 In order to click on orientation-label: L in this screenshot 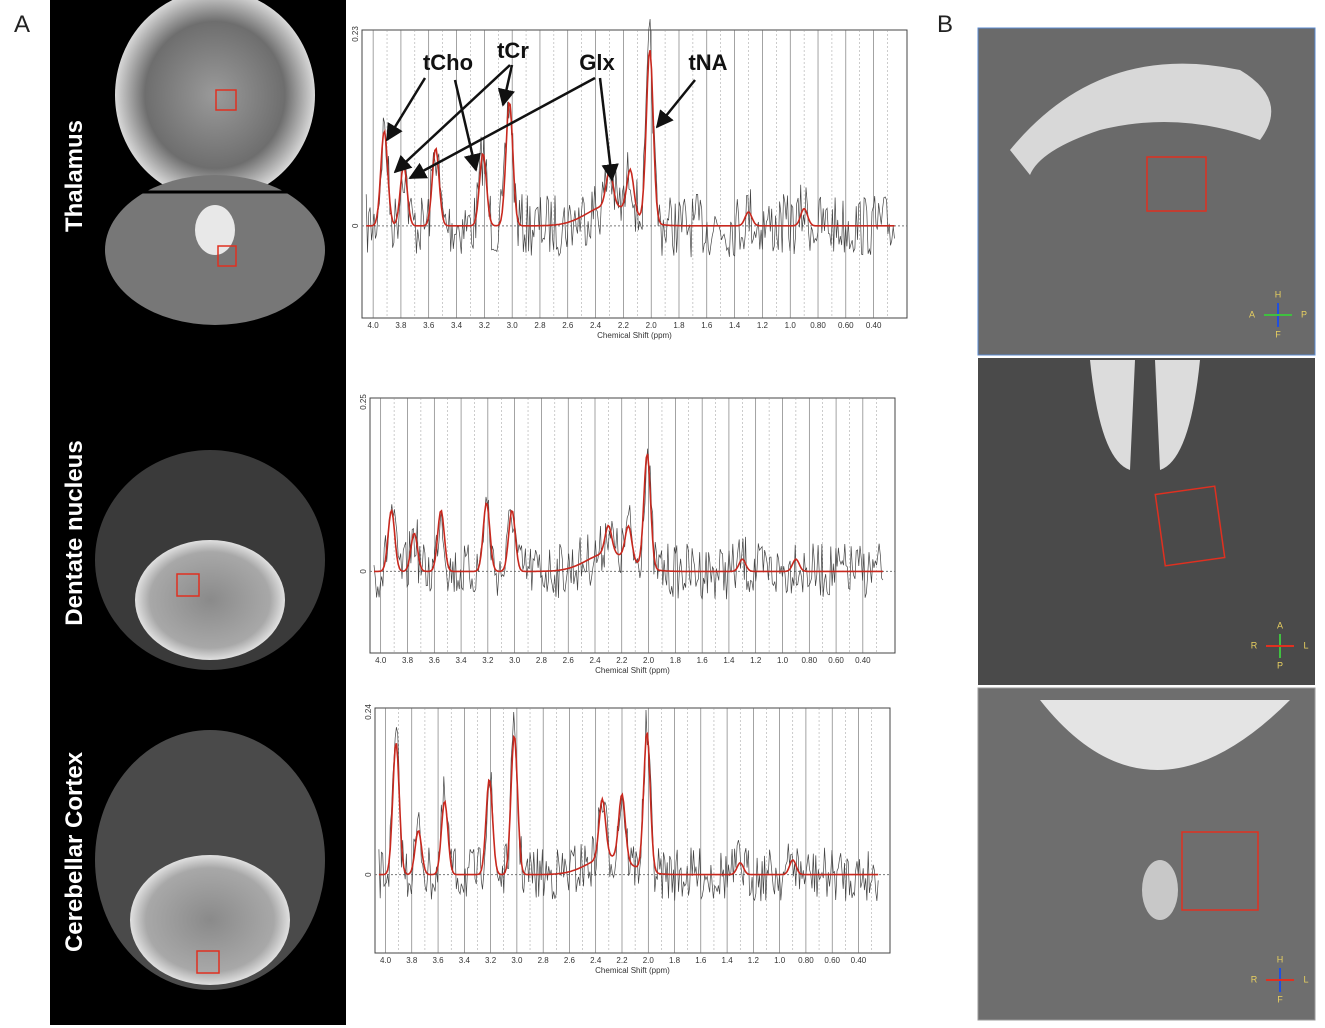, I will do `click(1305, 979)`.